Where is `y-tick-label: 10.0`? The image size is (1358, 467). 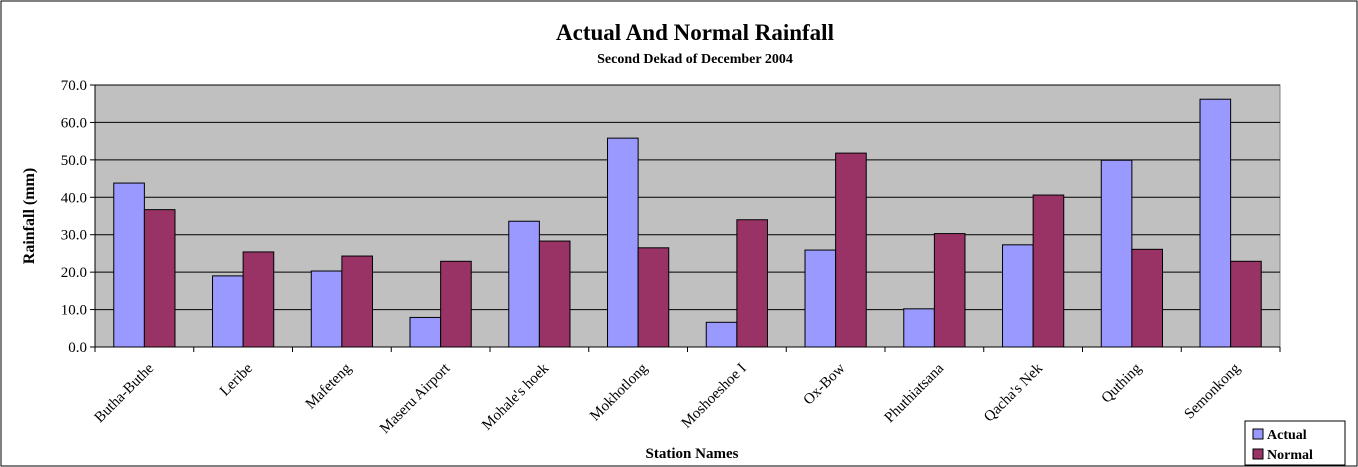
y-tick-label: 10.0 is located at coordinates (74, 311).